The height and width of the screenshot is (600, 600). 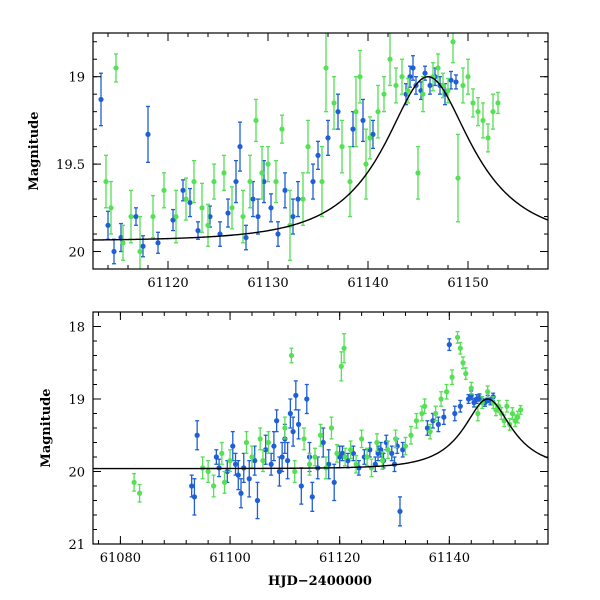 I want to click on y-tick-label: 20, so click(x=76, y=473).